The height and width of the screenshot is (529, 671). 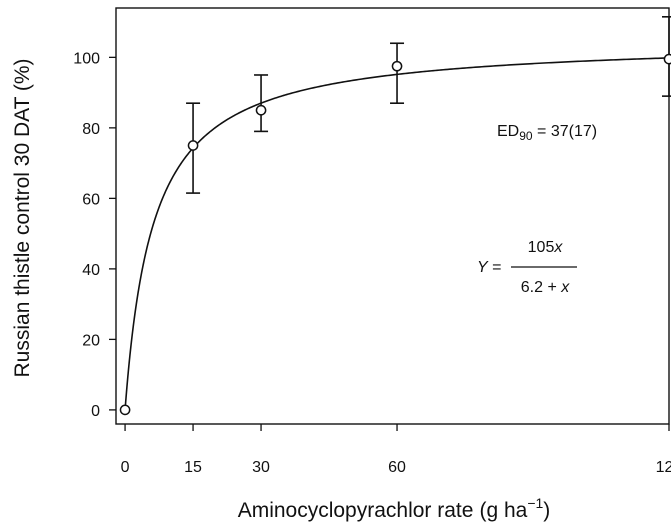 I want to click on x-axis-title-unit-close: ), so click(x=546, y=510).